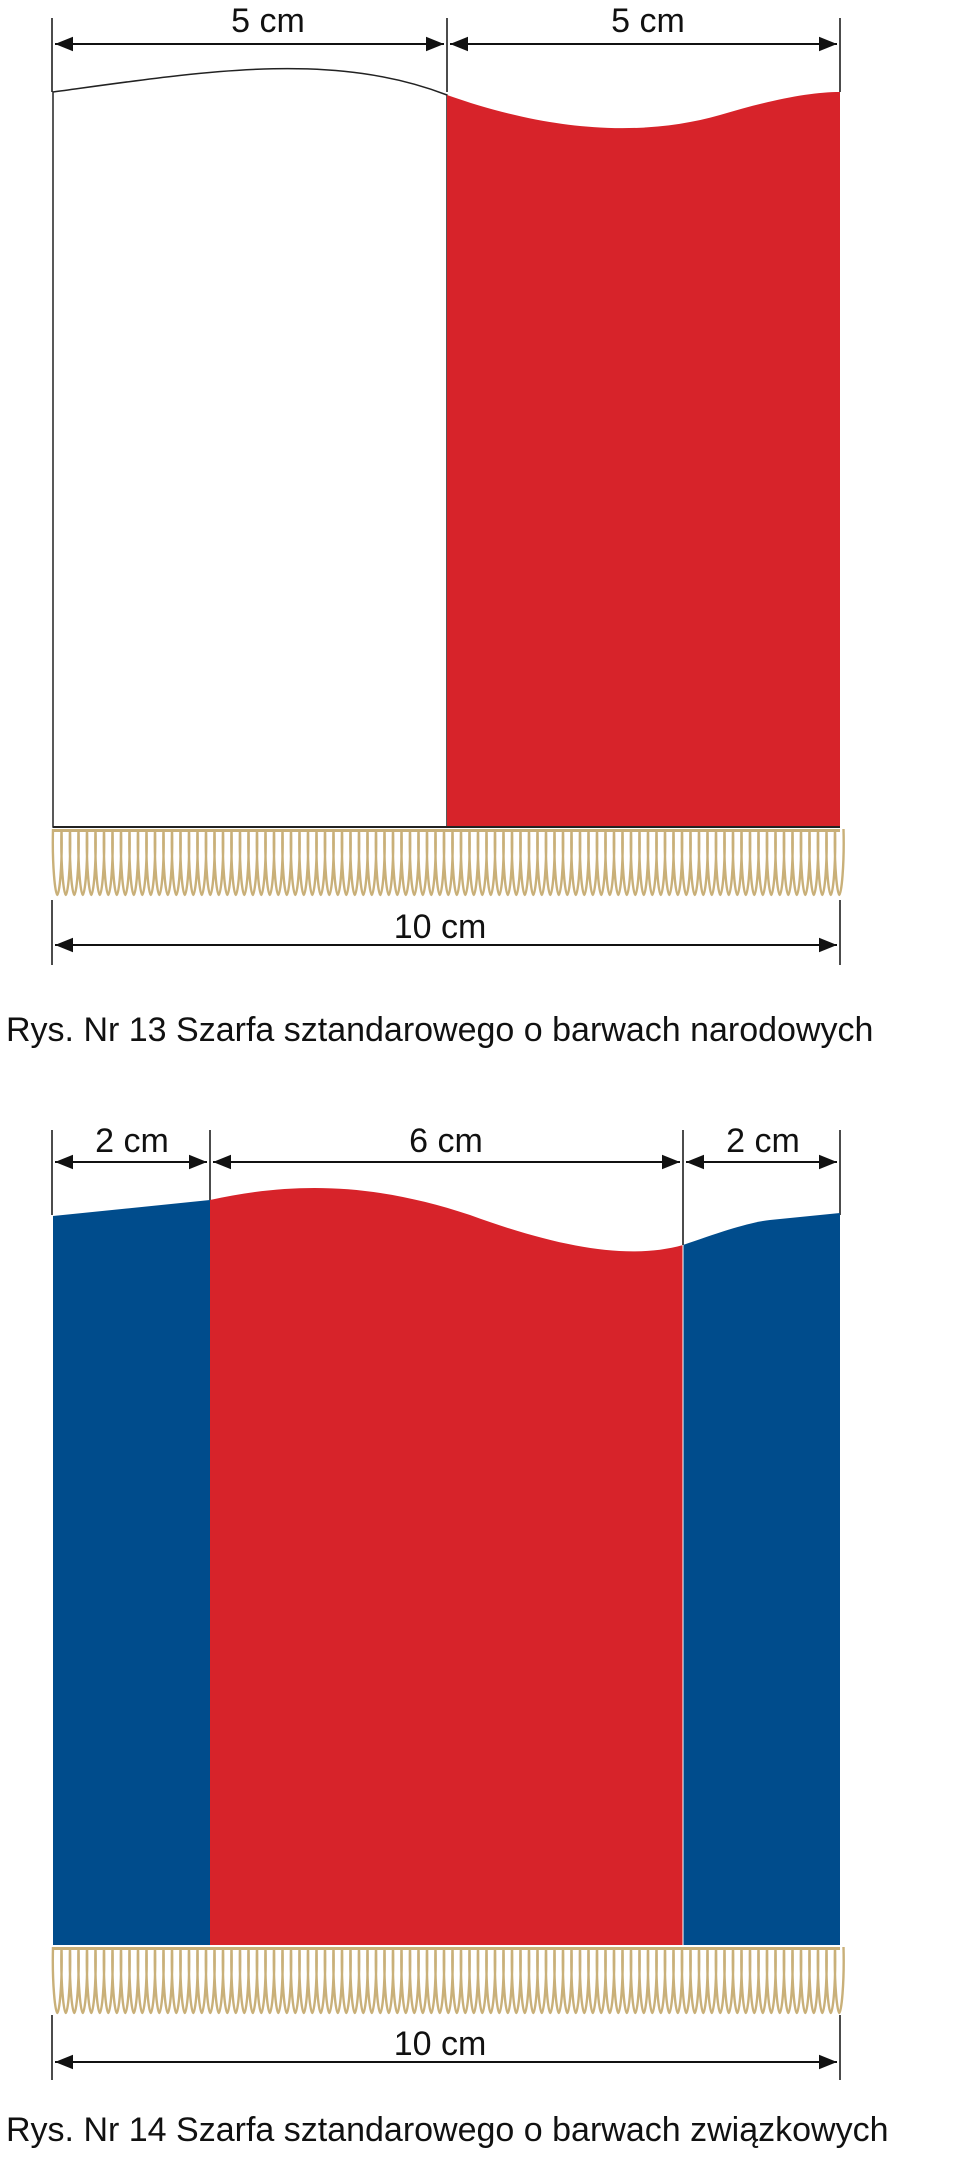 The image size is (960, 2161). Describe the element at coordinates (446, 1141) in the screenshot. I see `dimension-label: 6 cm` at that location.